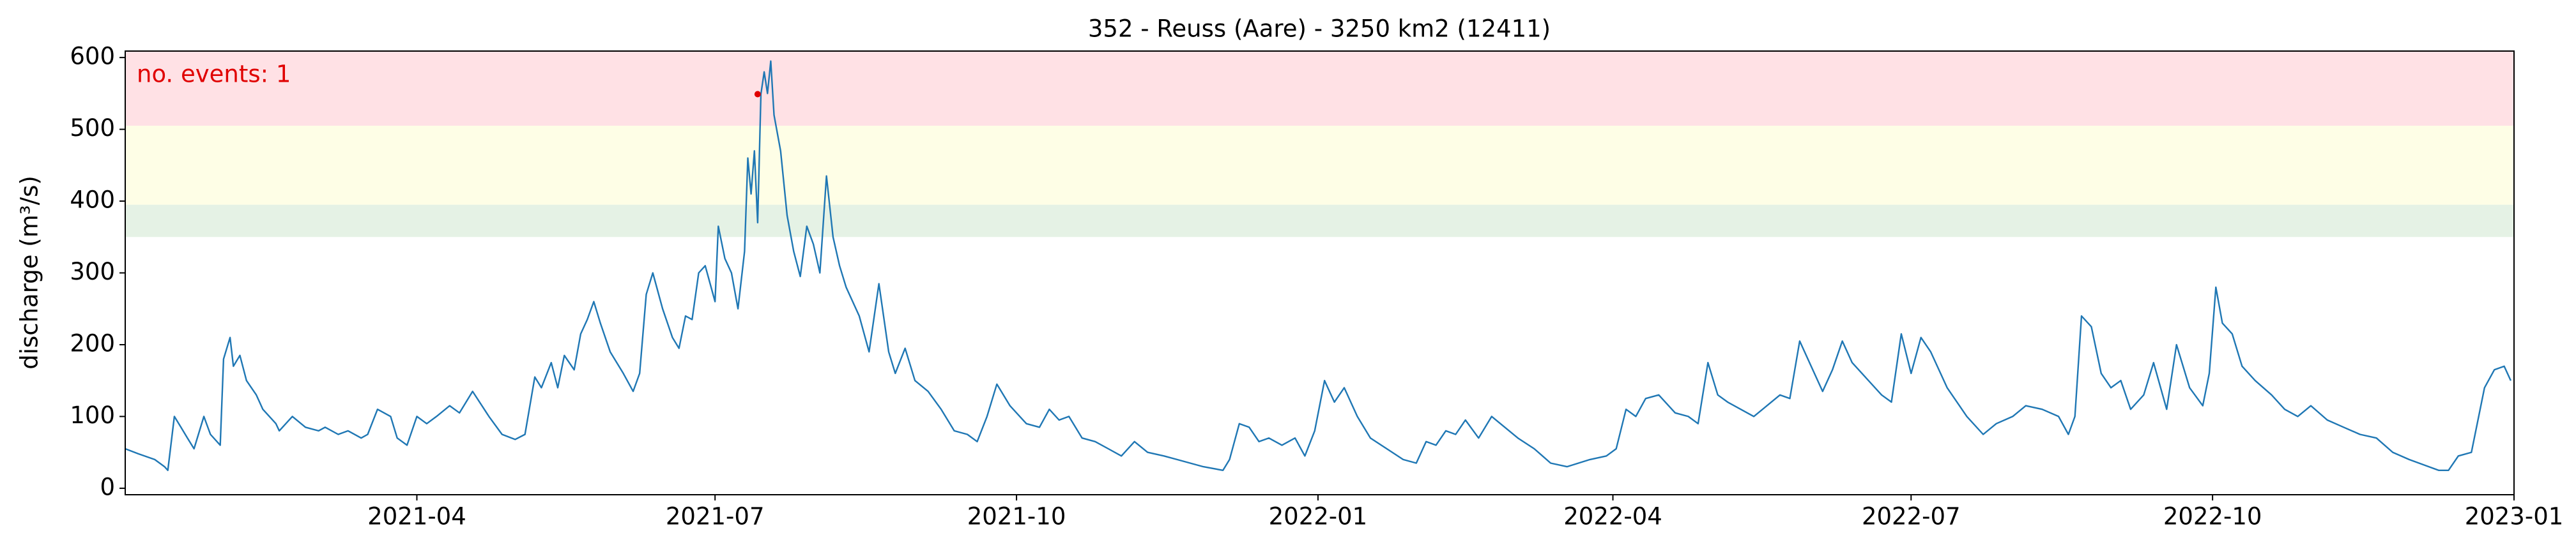 Image resolution: width=2576 pixels, height=556 pixels. What do you see at coordinates (92, 343) in the screenshot?
I see `y-tick-label: 200` at bounding box center [92, 343].